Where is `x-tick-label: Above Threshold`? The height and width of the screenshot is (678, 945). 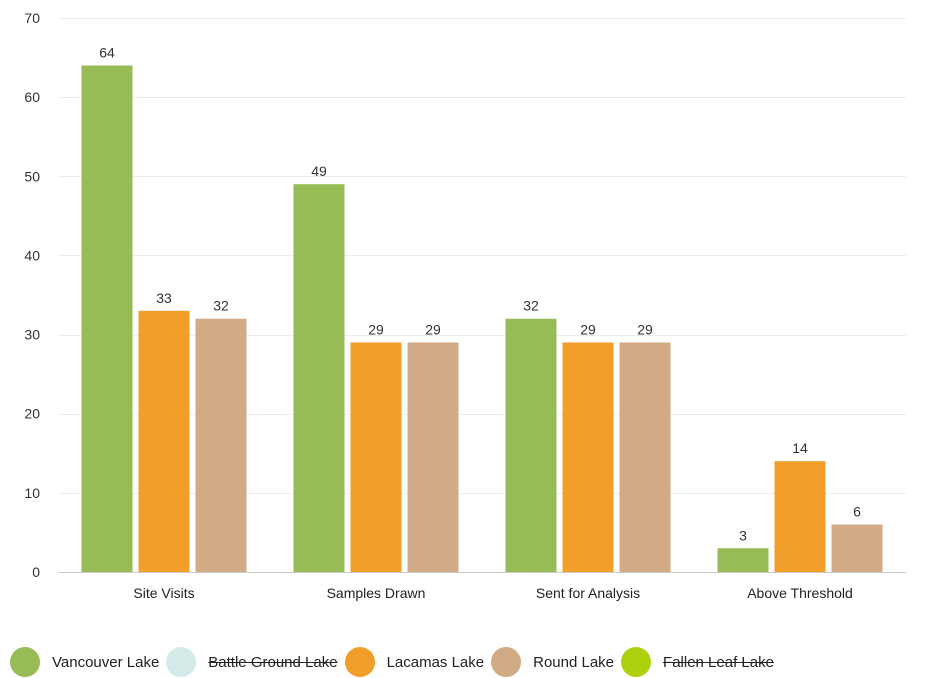 x-tick-label: Above Threshold is located at coordinates (800, 593).